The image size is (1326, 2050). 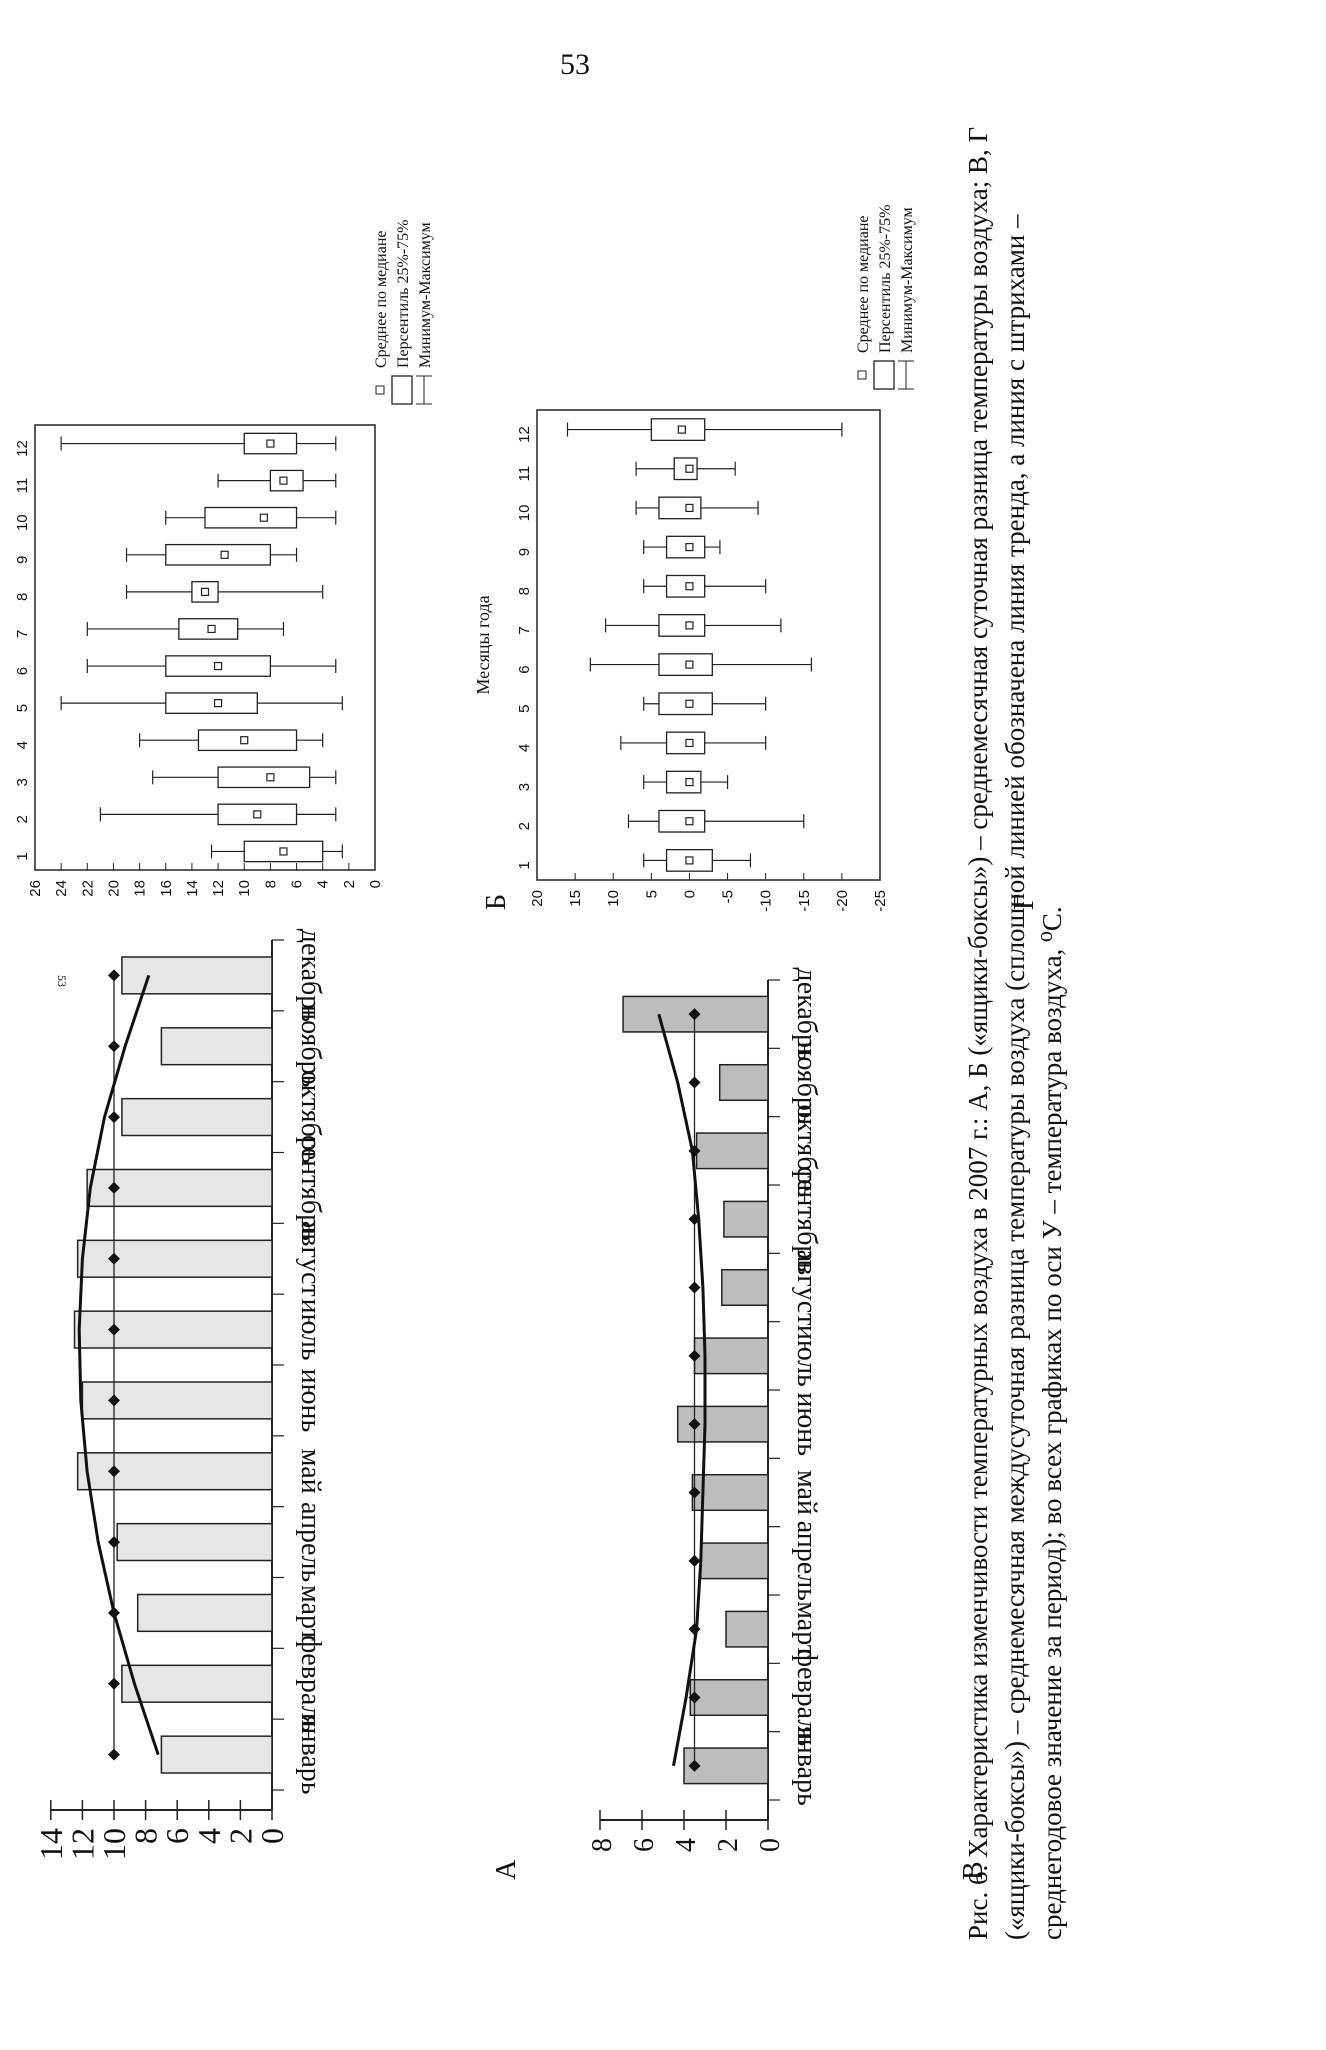 What do you see at coordinates (575, 64) in the screenshot?
I see `page-number: 53` at bounding box center [575, 64].